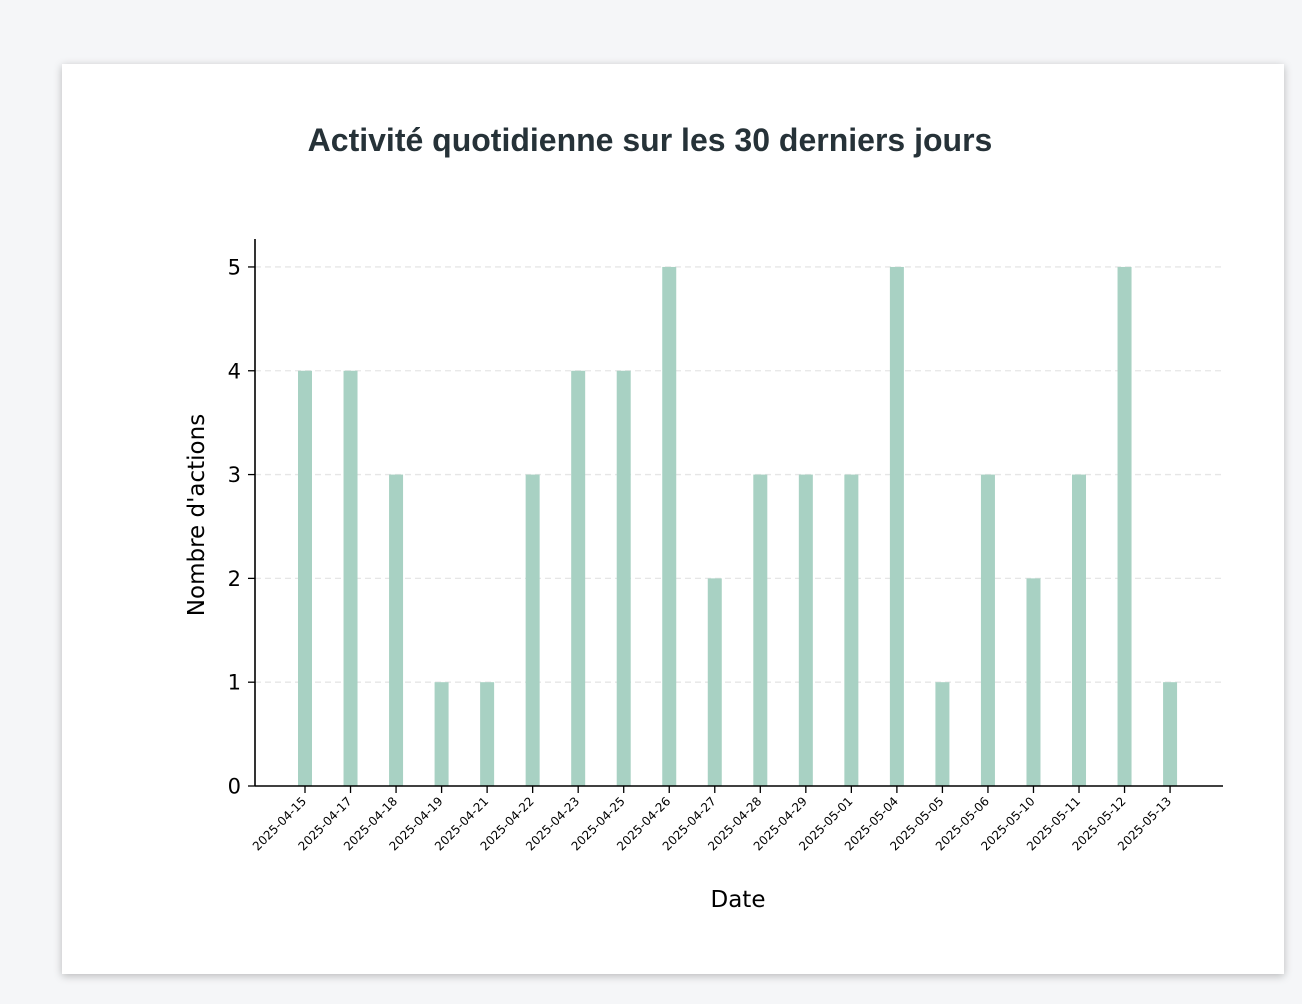  What do you see at coordinates (738, 900) in the screenshot?
I see `x-axis-label: Date` at bounding box center [738, 900].